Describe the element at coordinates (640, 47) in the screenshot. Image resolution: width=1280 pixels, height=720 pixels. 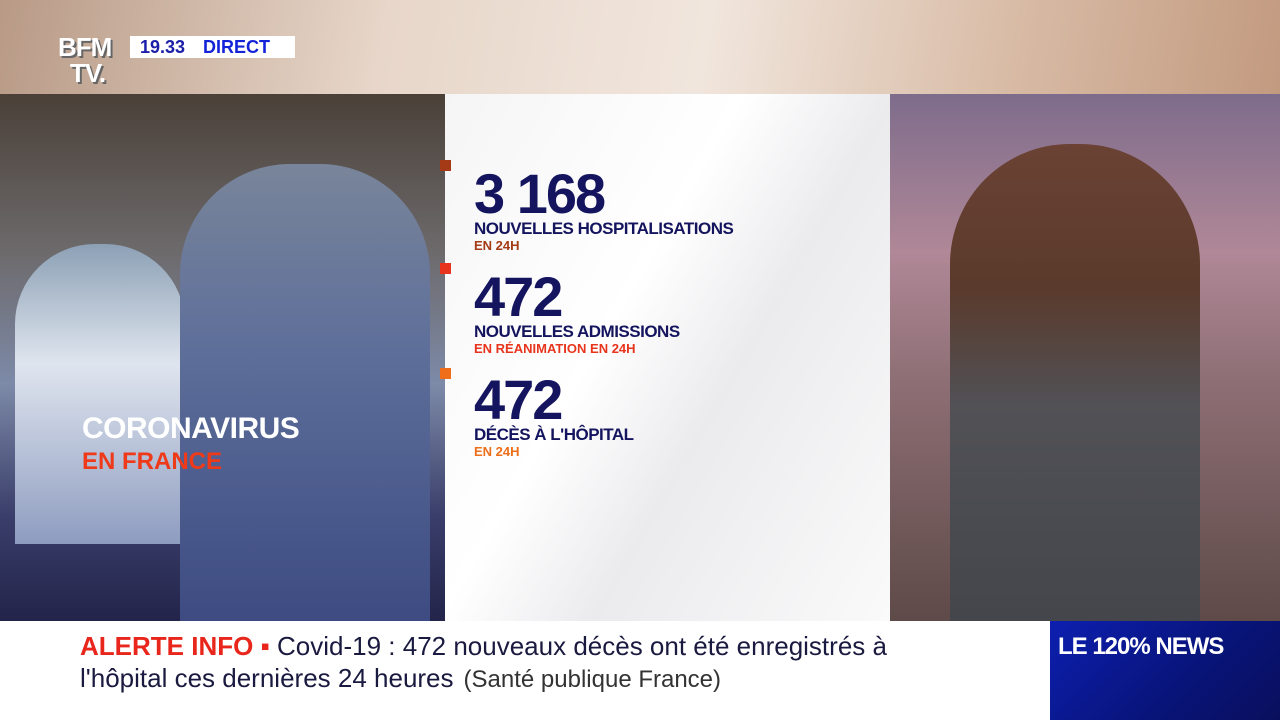
I see `top-banner: BFM TV. 19.33 DIRECT` at that location.